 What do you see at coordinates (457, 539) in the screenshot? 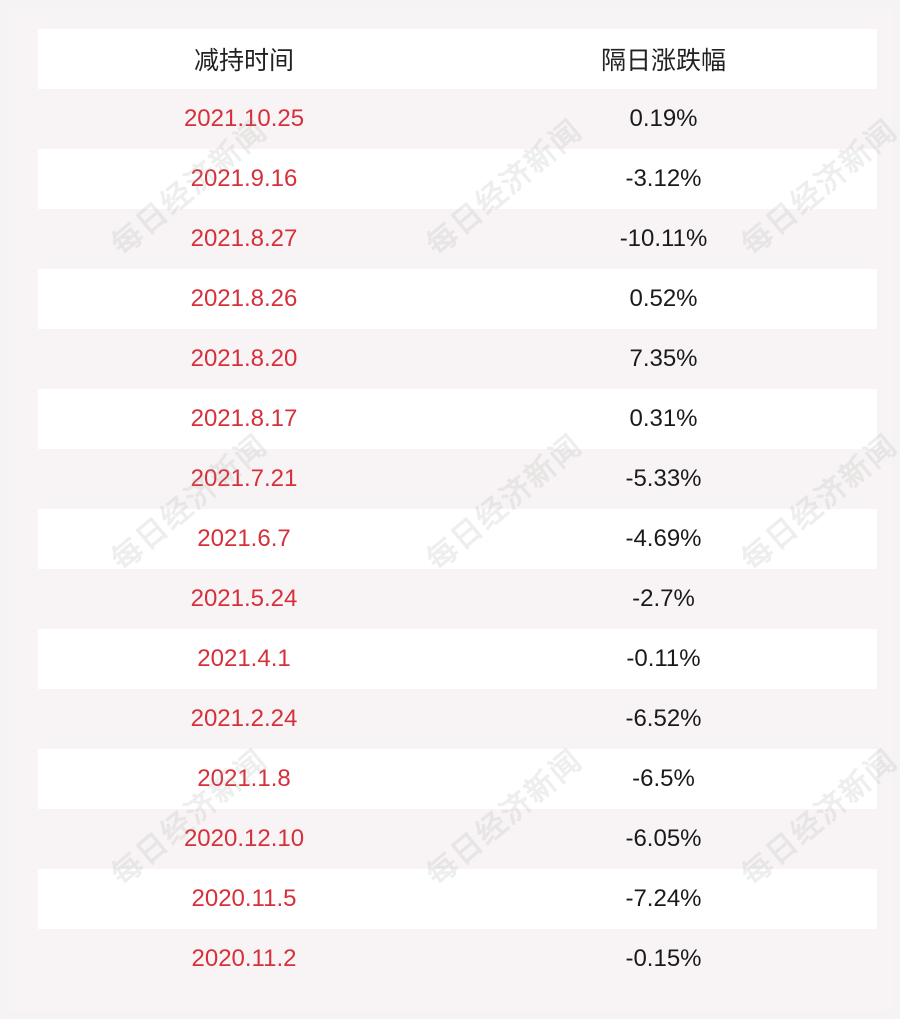
I see `table-row: 2021.6.7 -4.69%` at bounding box center [457, 539].